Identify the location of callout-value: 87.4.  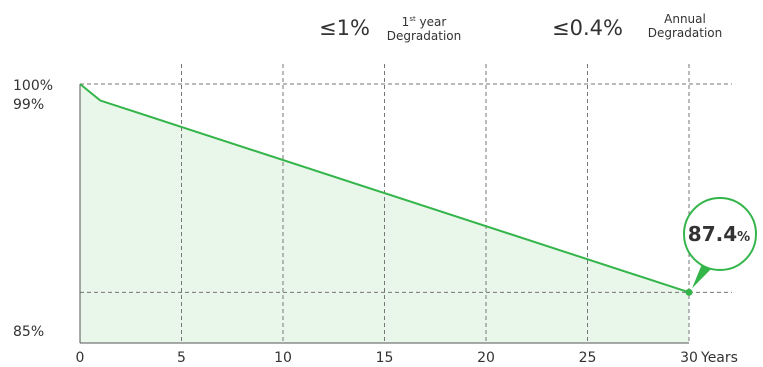
(712, 234).